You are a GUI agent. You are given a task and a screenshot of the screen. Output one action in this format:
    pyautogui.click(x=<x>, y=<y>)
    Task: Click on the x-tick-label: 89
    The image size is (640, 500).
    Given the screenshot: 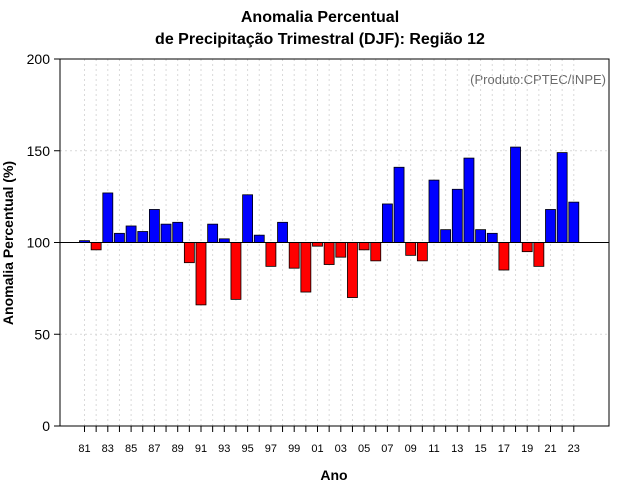 What is the action you would take?
    pyautogui.click(x=178, y=449)
    